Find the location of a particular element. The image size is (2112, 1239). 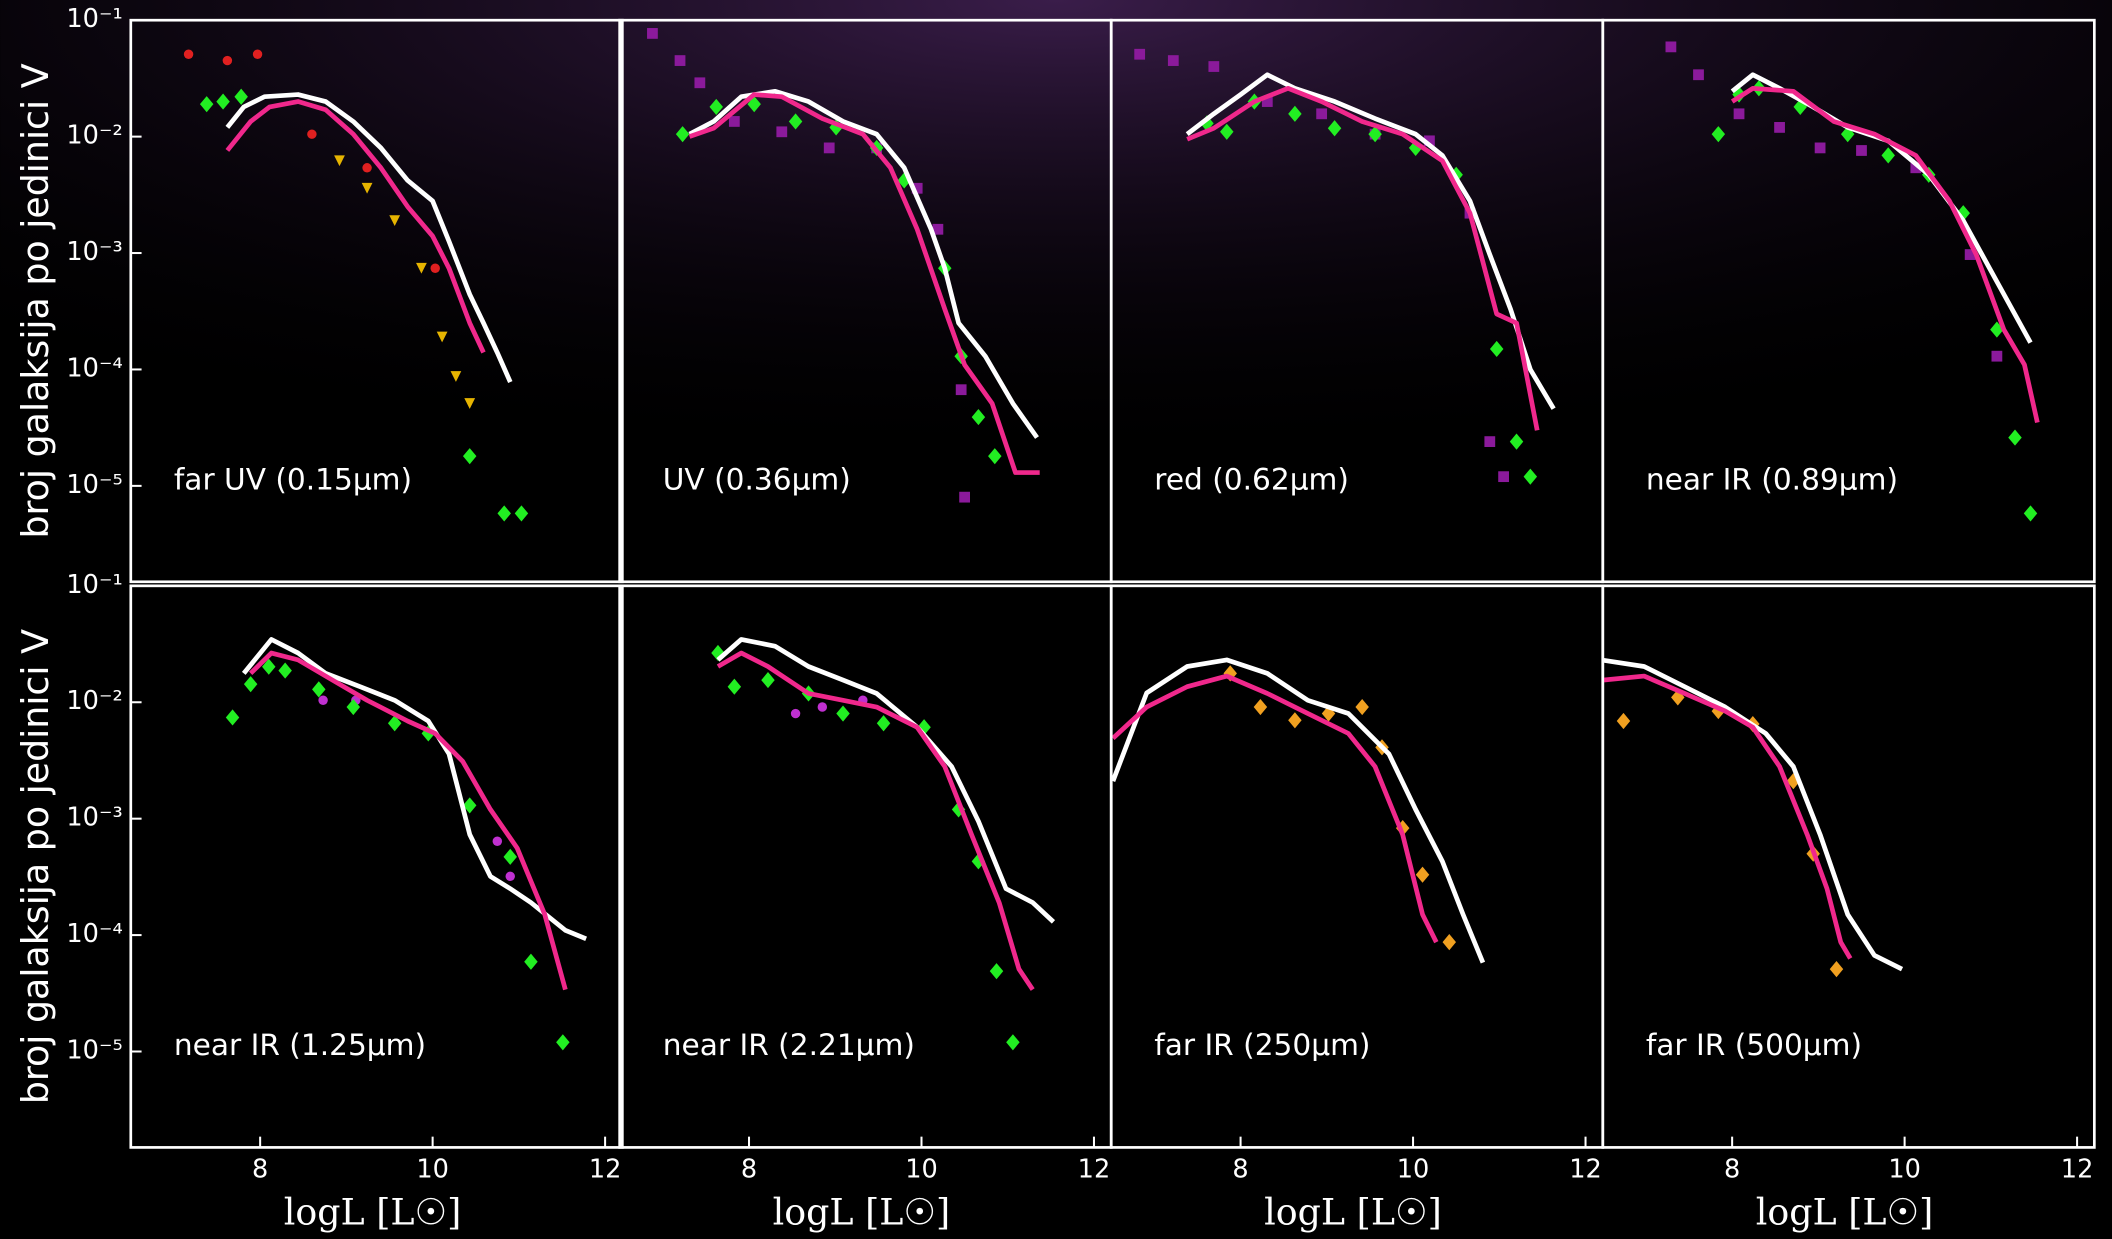

panel-label: near IR (2.21μm) is located at coordinates (789, 1045).